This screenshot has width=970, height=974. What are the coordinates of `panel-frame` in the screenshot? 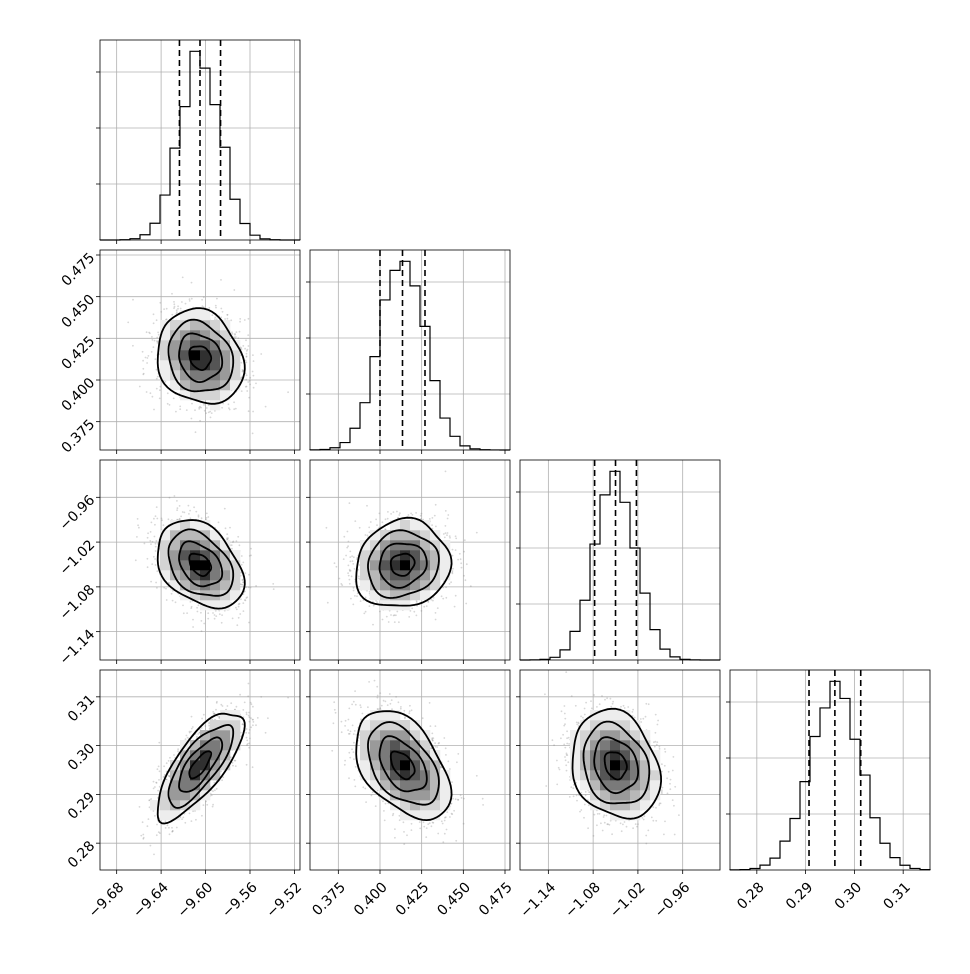 It's located at (620, 770).